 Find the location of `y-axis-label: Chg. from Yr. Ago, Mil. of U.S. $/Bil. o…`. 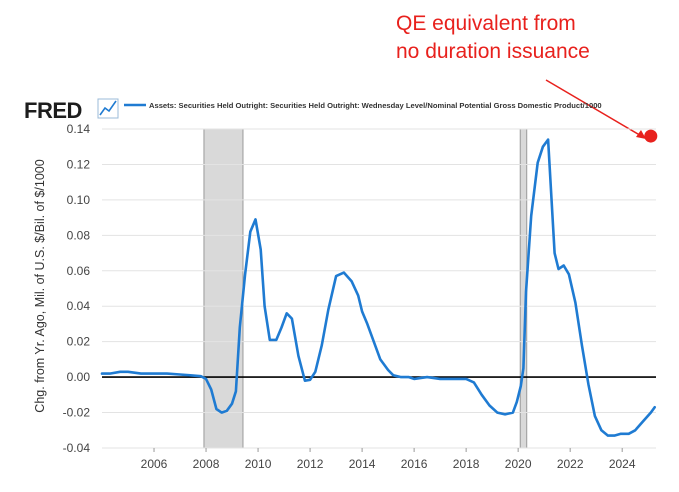

y-axis-label: Chg. from Yr. Ago, Mil. of U.S. $/Bil. o… is located at coordinates (40, 285).